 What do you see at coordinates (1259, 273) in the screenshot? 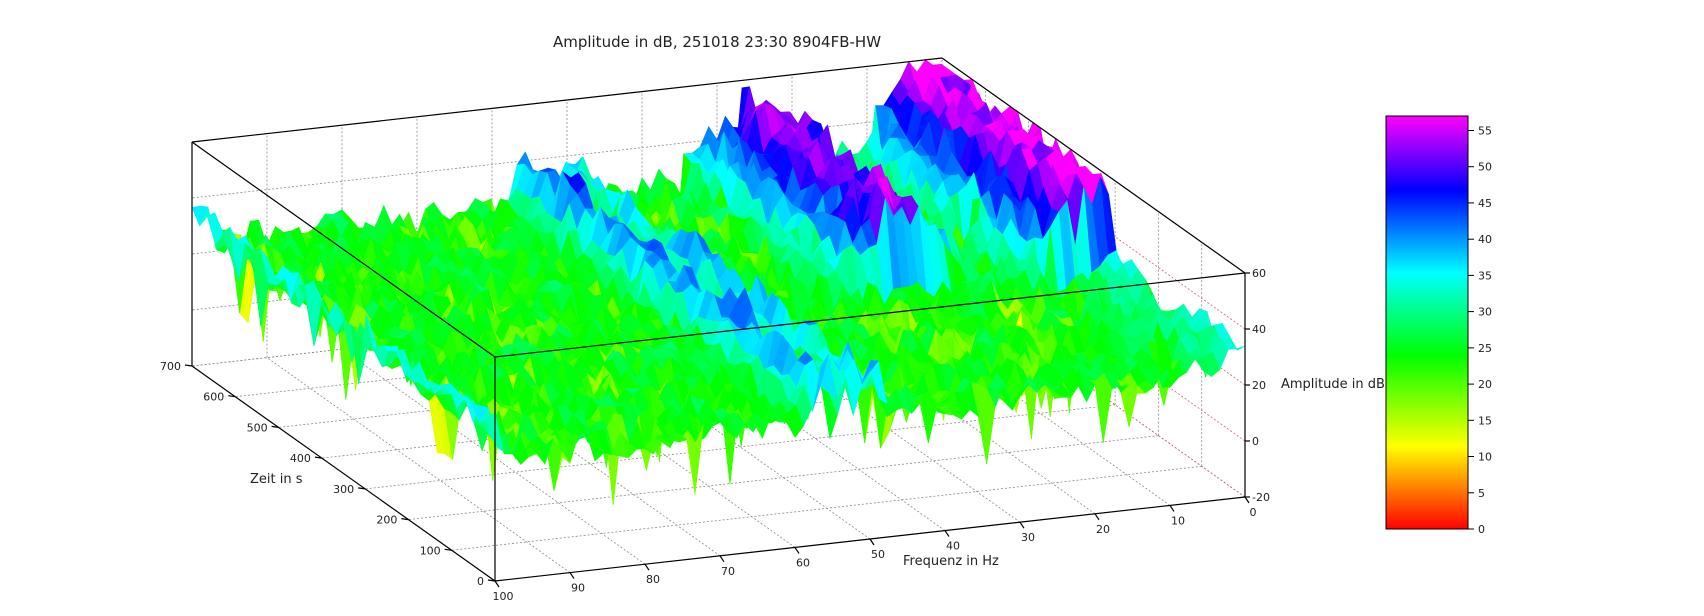
I see `z-tick-label: 60` at bounding box center [1259, 273].